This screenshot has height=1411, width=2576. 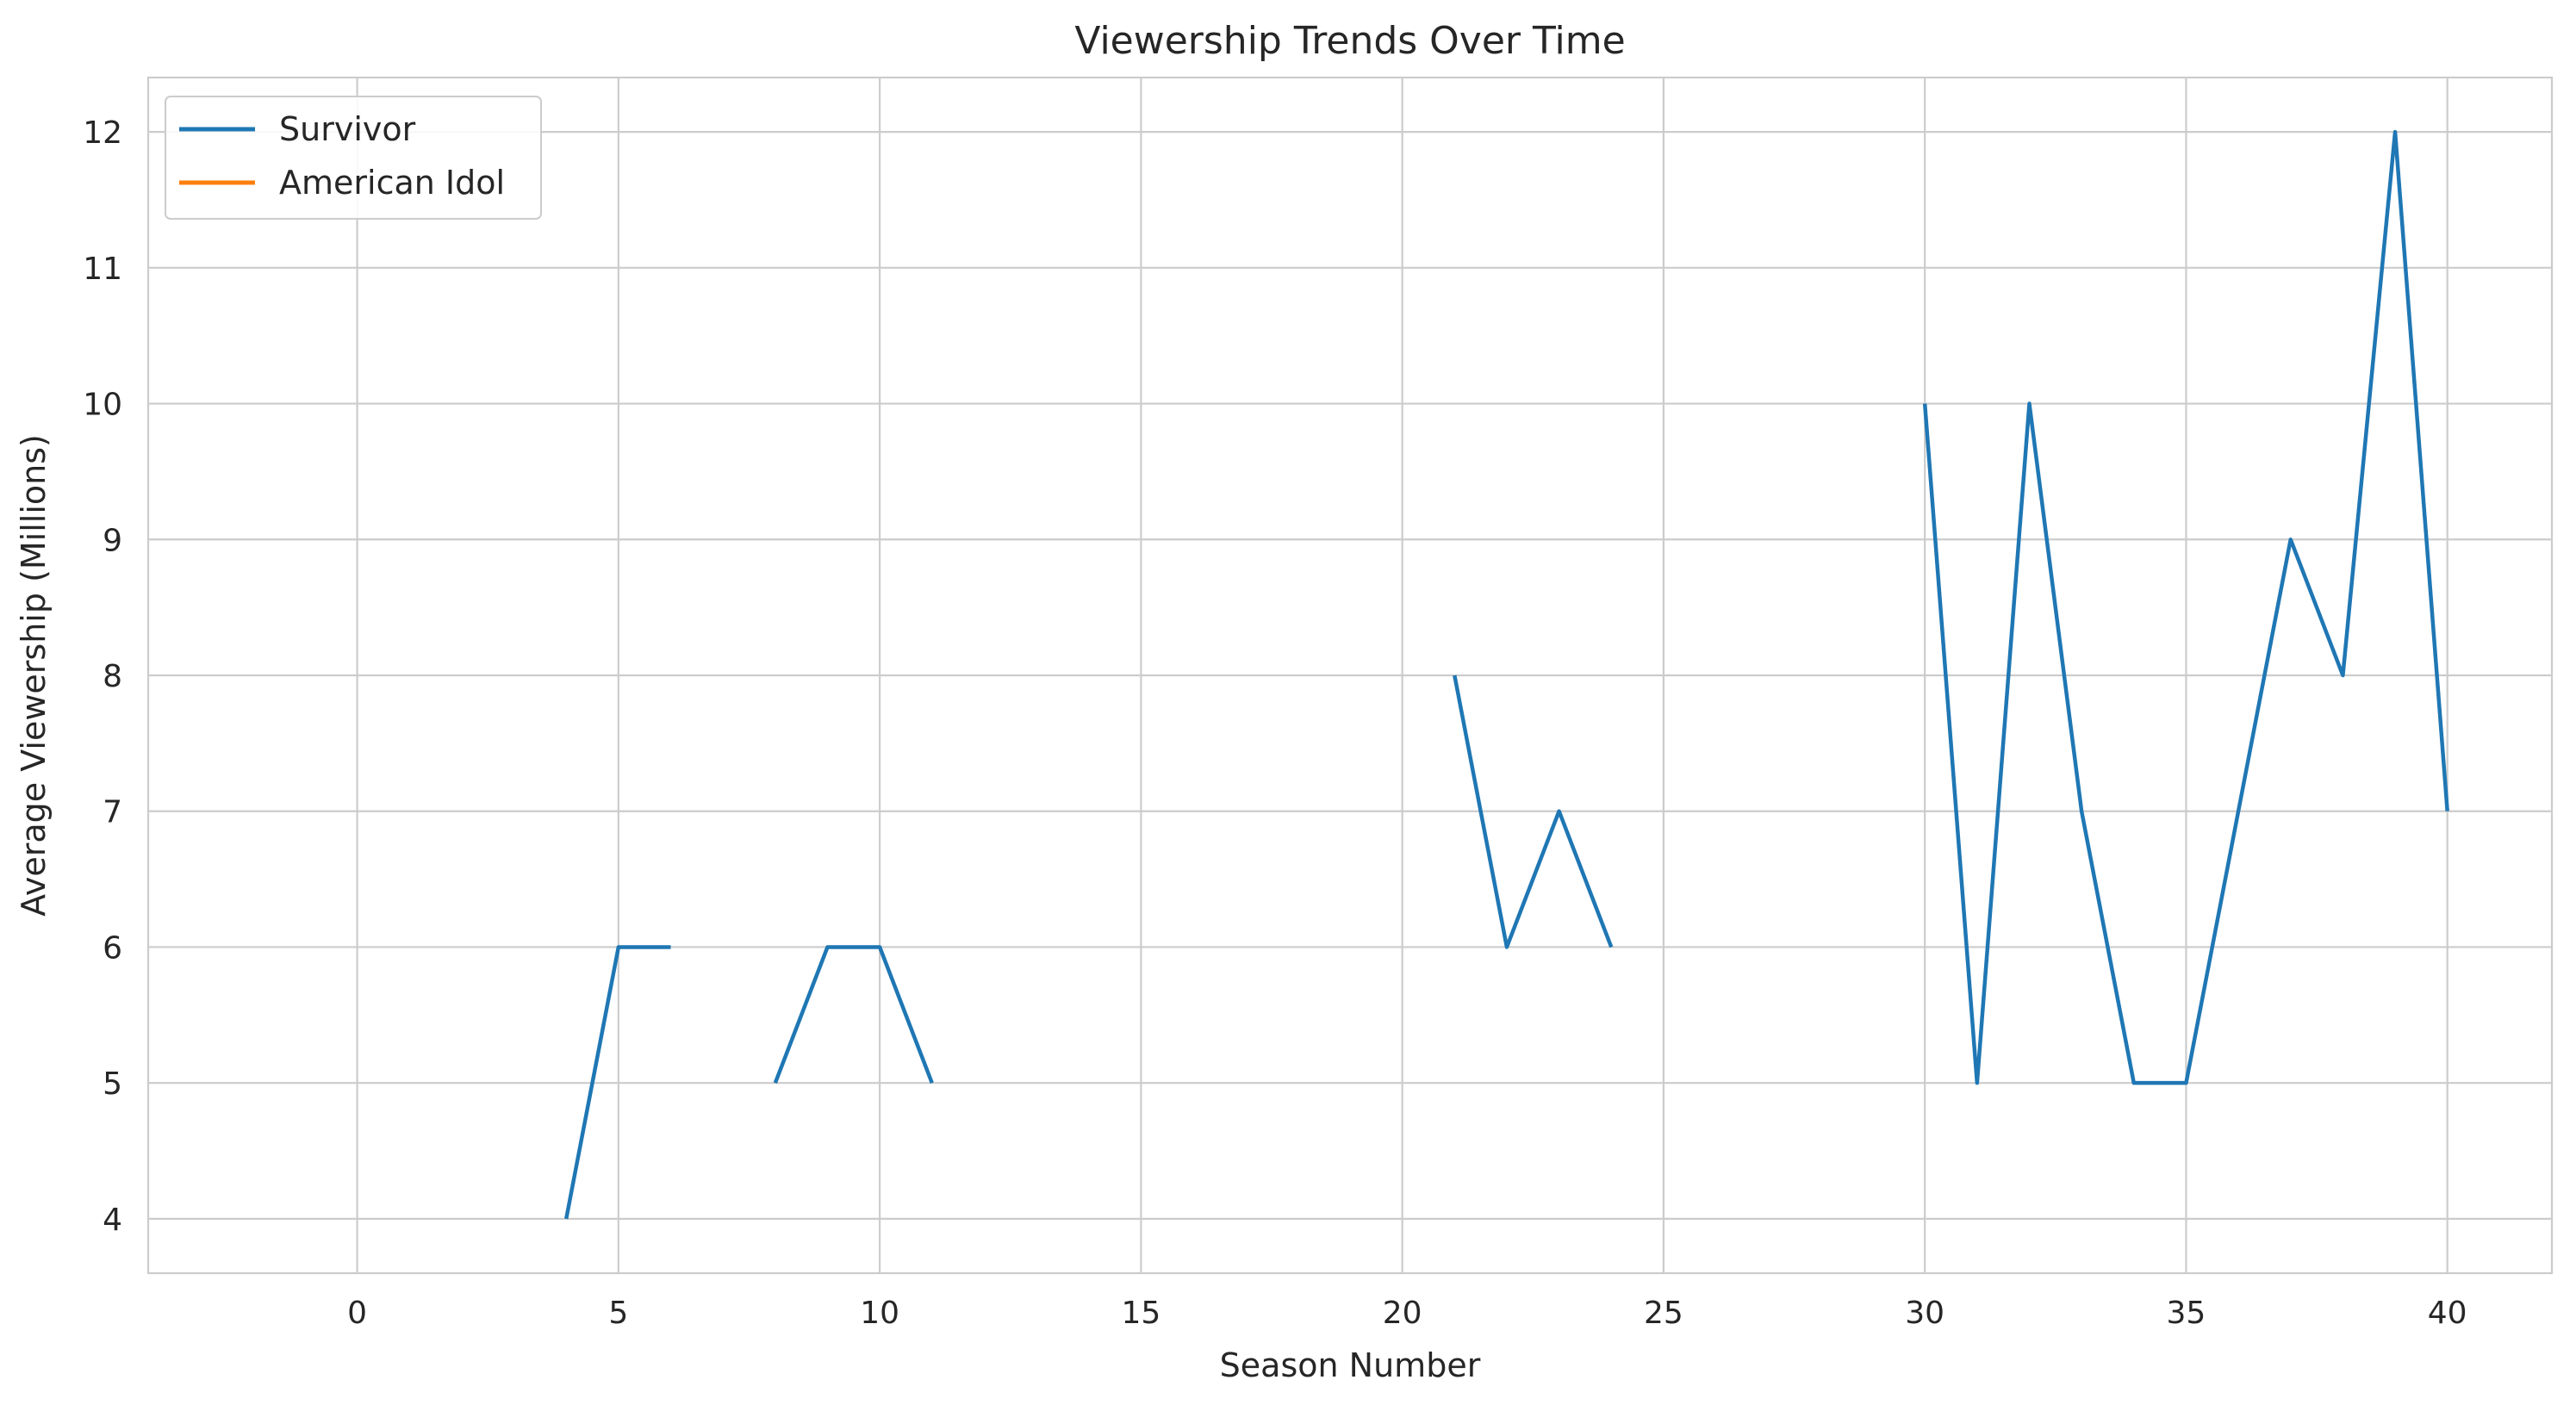 What do you see at coordinates (113, 1084) in the screenshot?
I see `y-tick-label: 5` at bounding box center [113, 1084].